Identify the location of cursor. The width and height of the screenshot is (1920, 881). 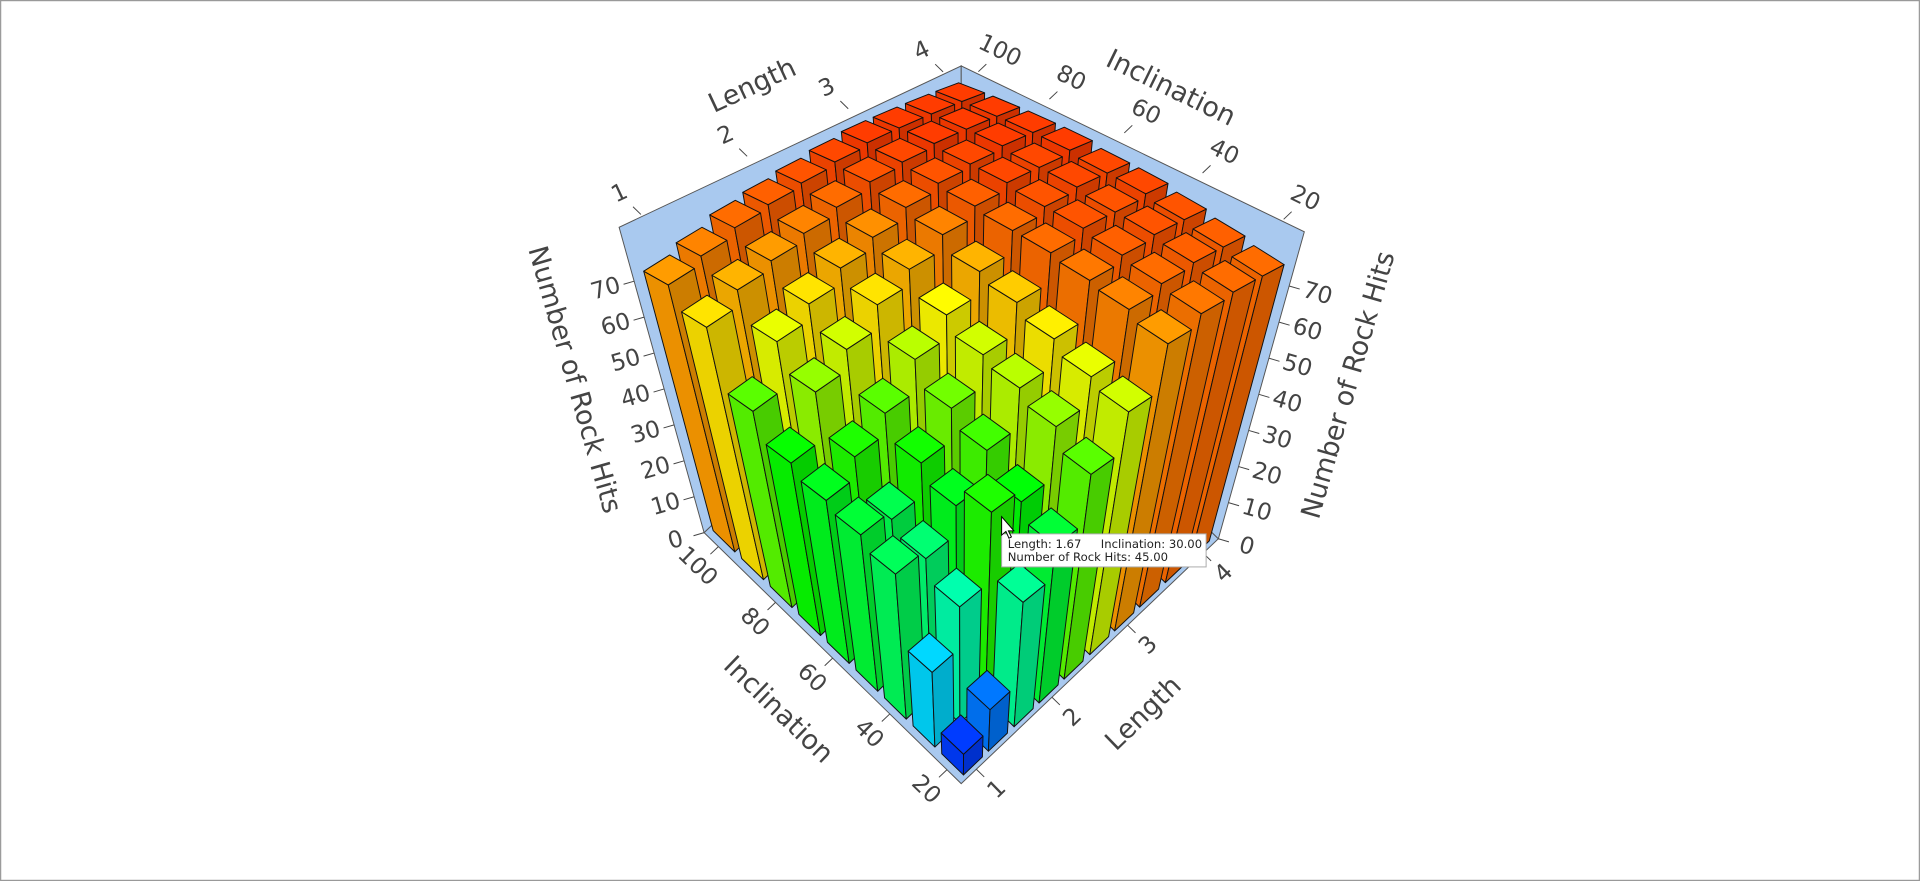
(1008, 527).